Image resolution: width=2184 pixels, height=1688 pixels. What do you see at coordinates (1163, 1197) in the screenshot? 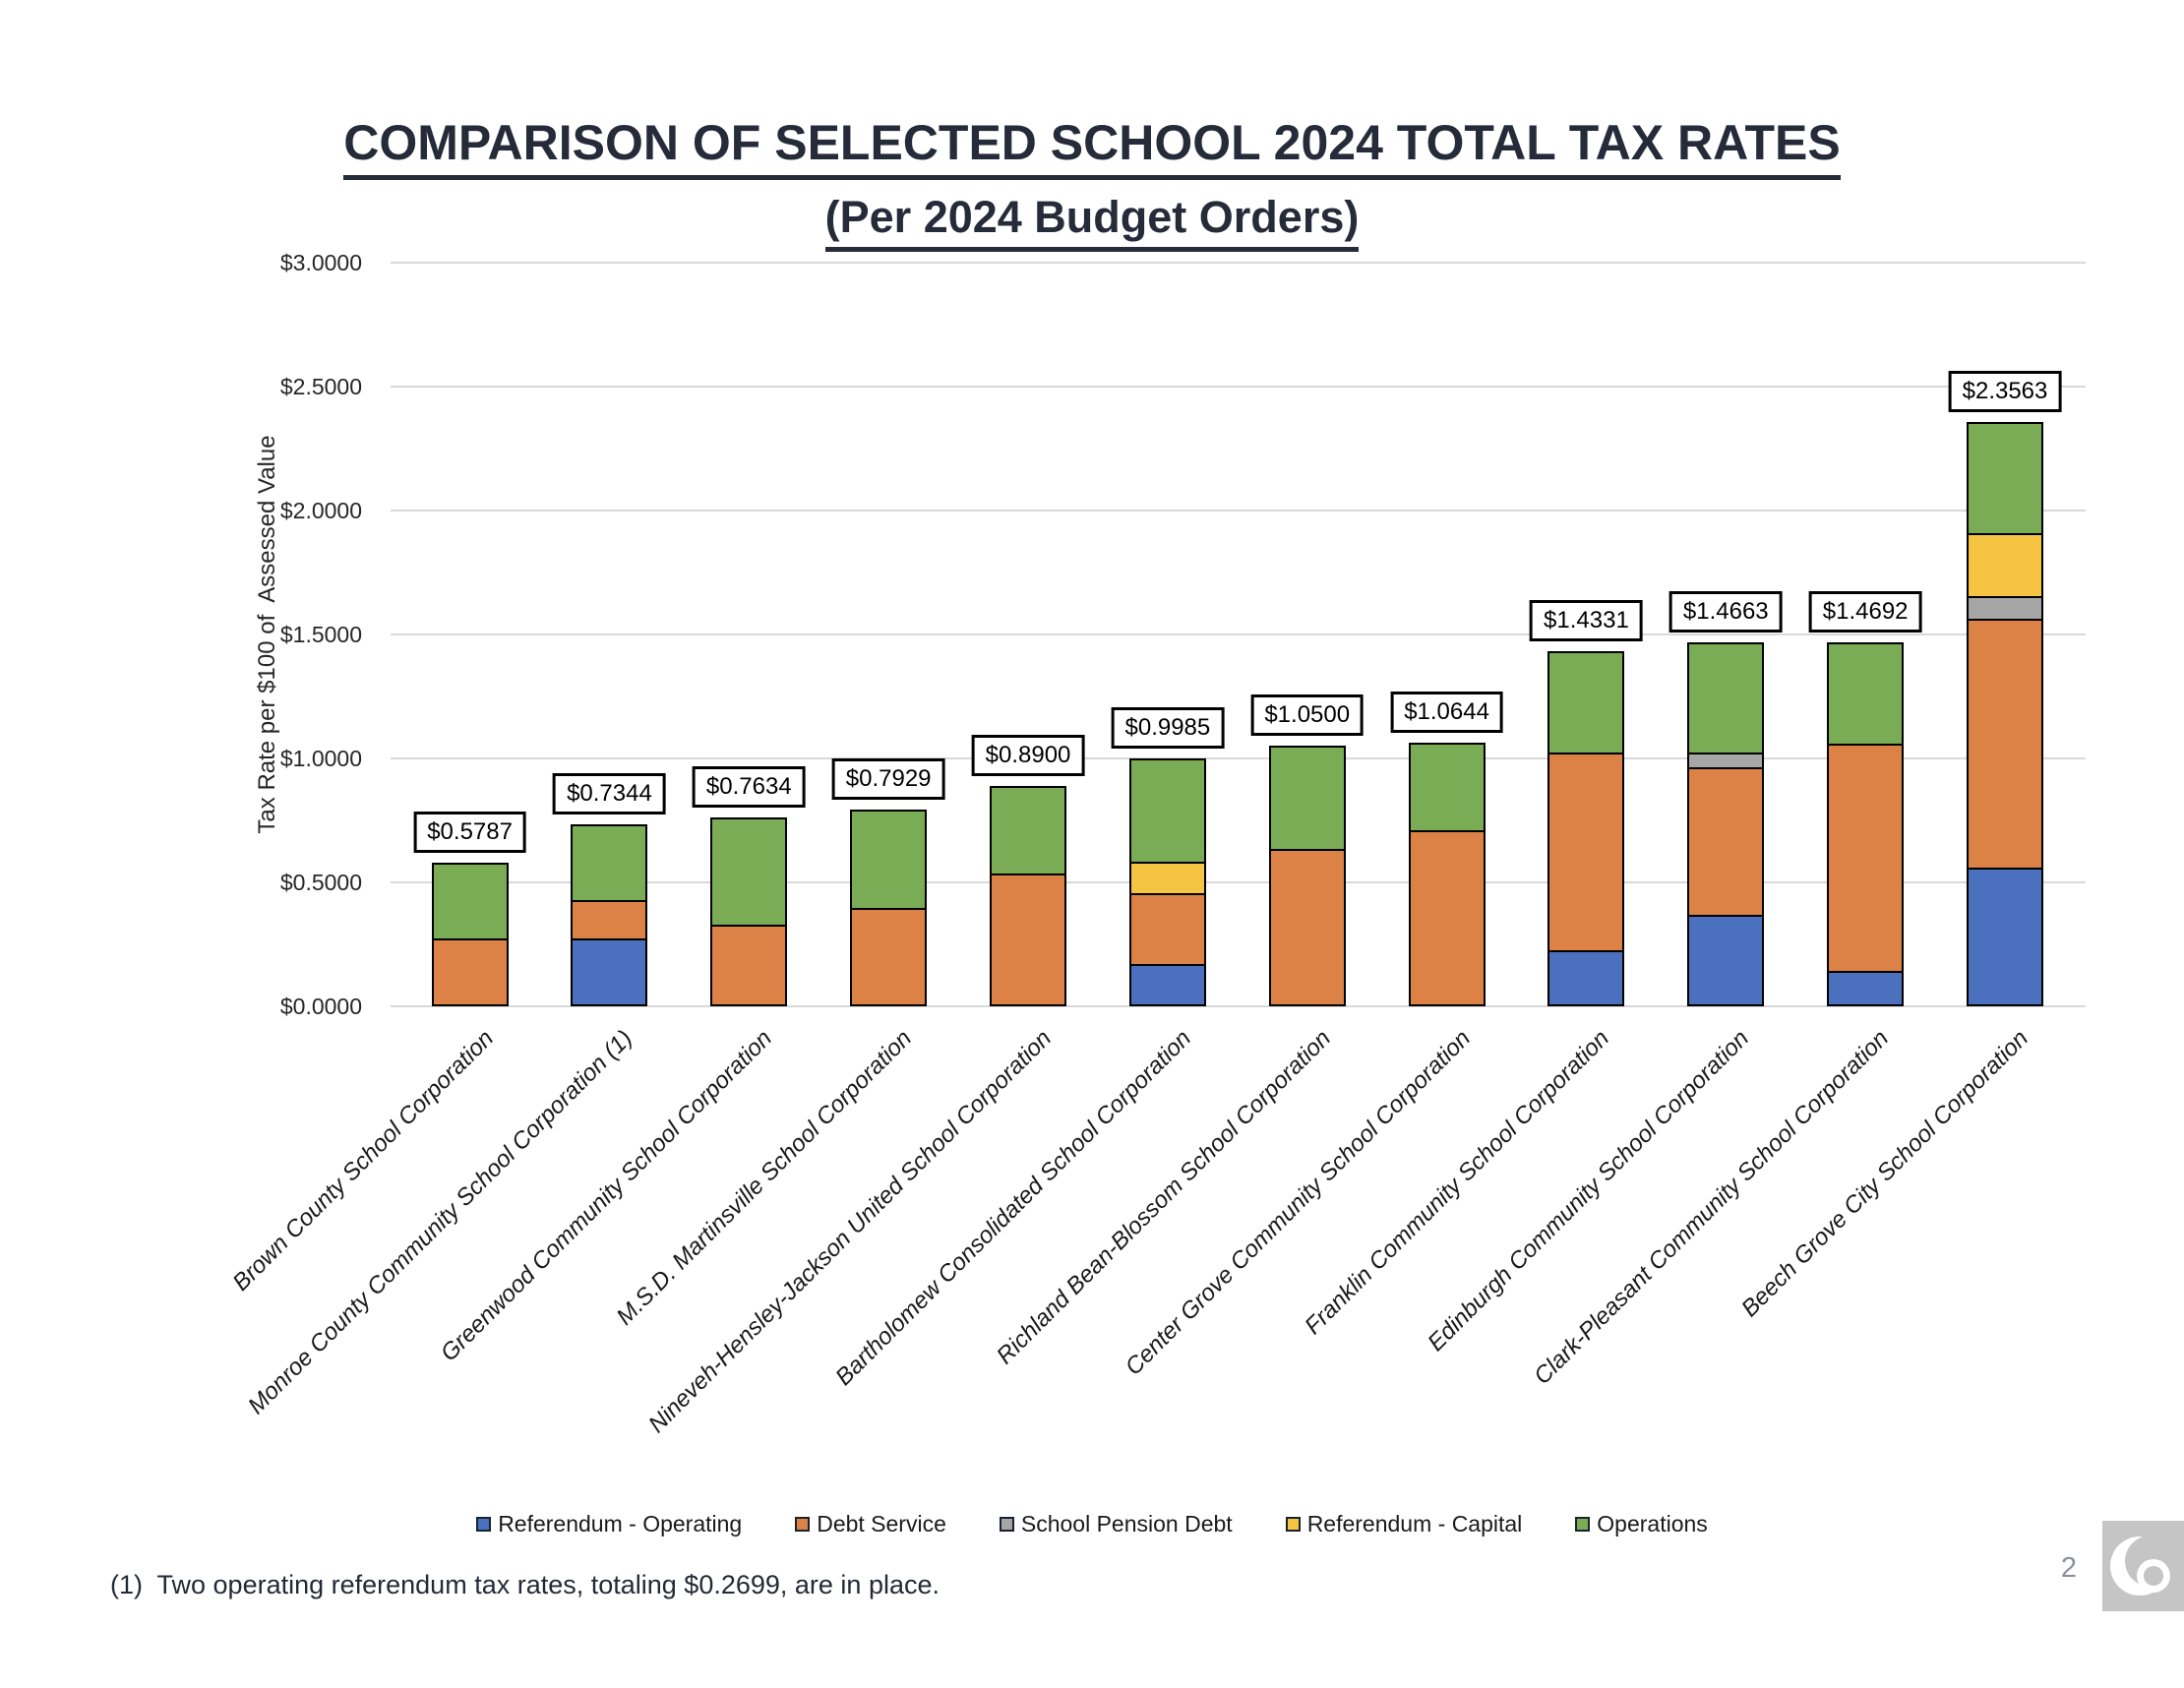
I see `x-tick-label: Richland Bean-Blossom School Corporation` at bounding box center [1163, 1197].